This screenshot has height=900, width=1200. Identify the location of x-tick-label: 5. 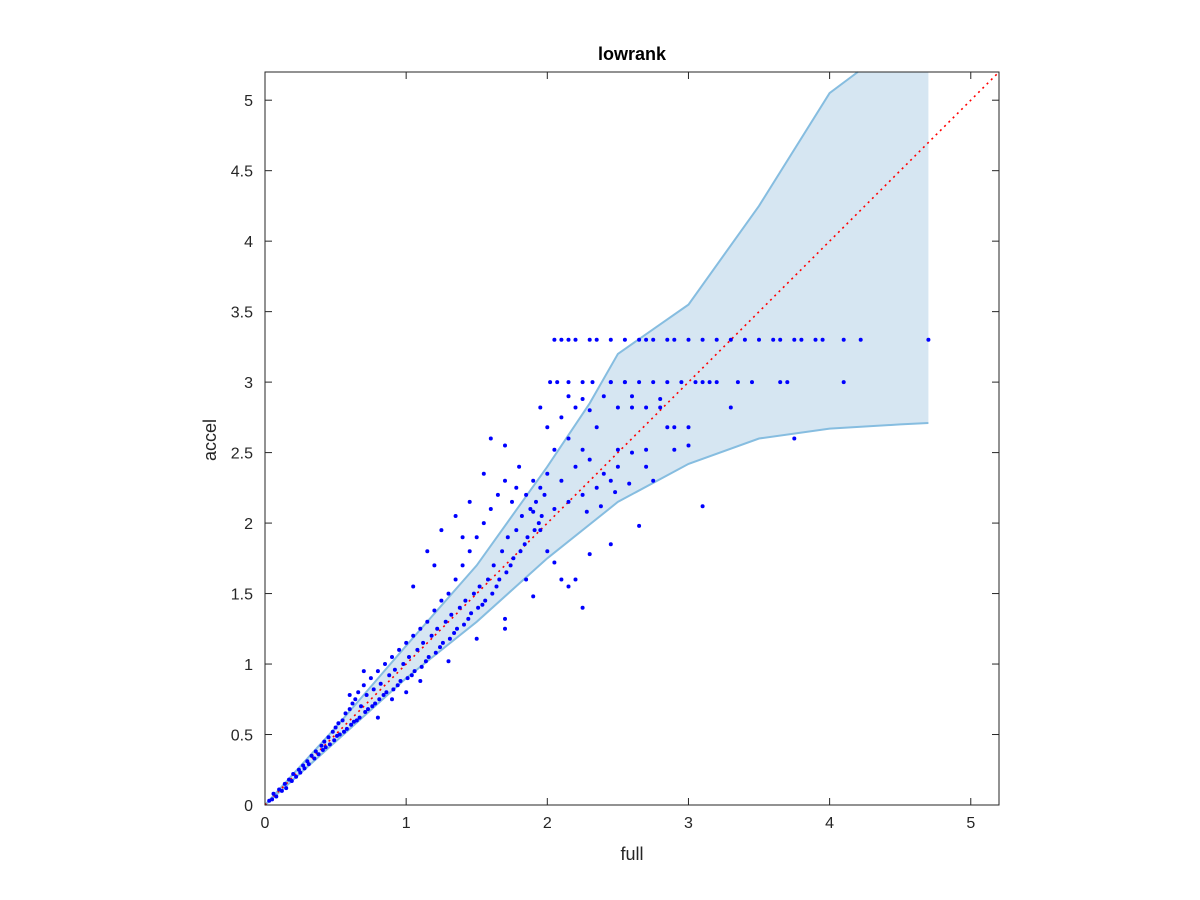
(970, 823).